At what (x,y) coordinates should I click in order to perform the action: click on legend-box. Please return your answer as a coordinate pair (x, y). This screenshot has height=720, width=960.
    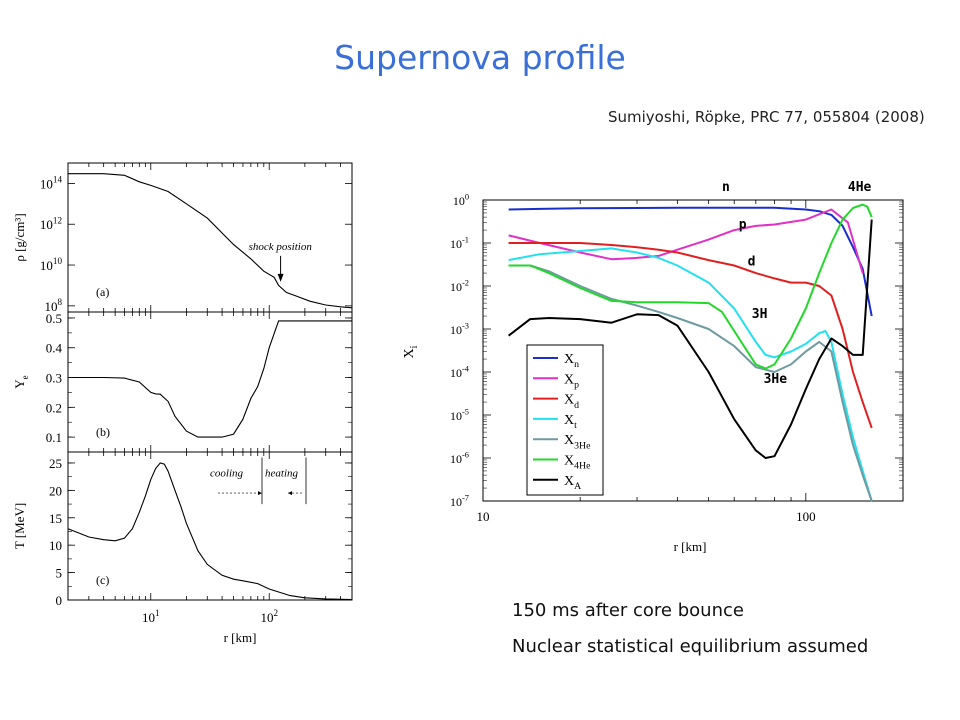
    Looking at the image, I should click on (565, 420).